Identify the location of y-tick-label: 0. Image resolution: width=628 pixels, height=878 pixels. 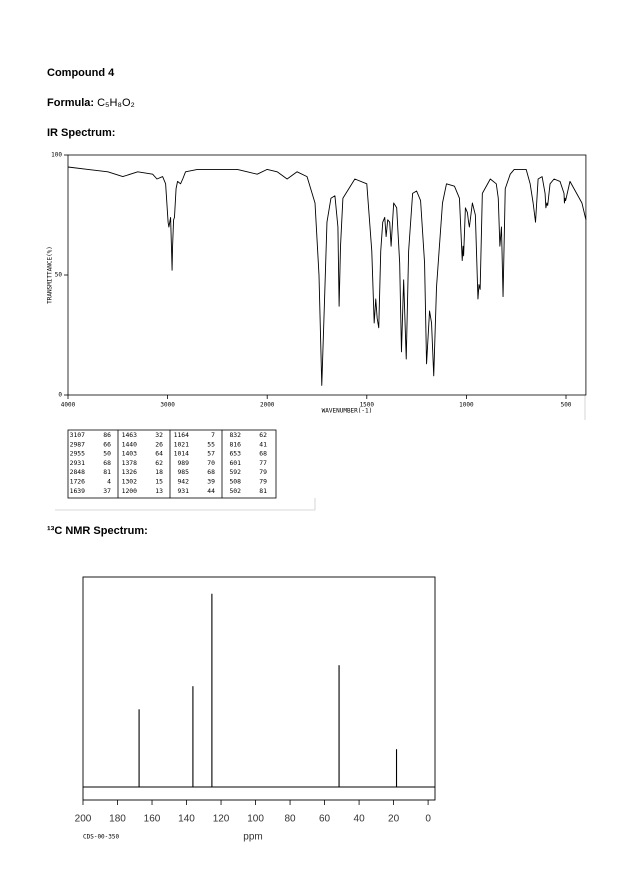
(60, 395).